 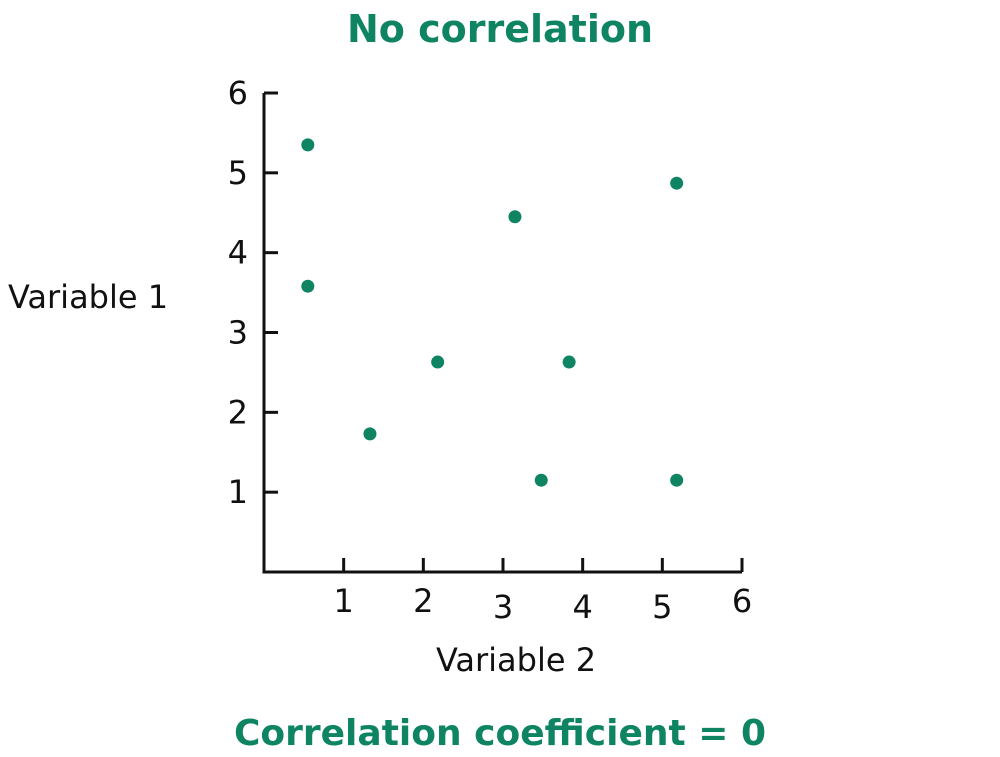 What do you see at coordinates (516, 660) in the screenshot?
I see `x-axis-label: Variable 2` at bounding box center [516, 660].